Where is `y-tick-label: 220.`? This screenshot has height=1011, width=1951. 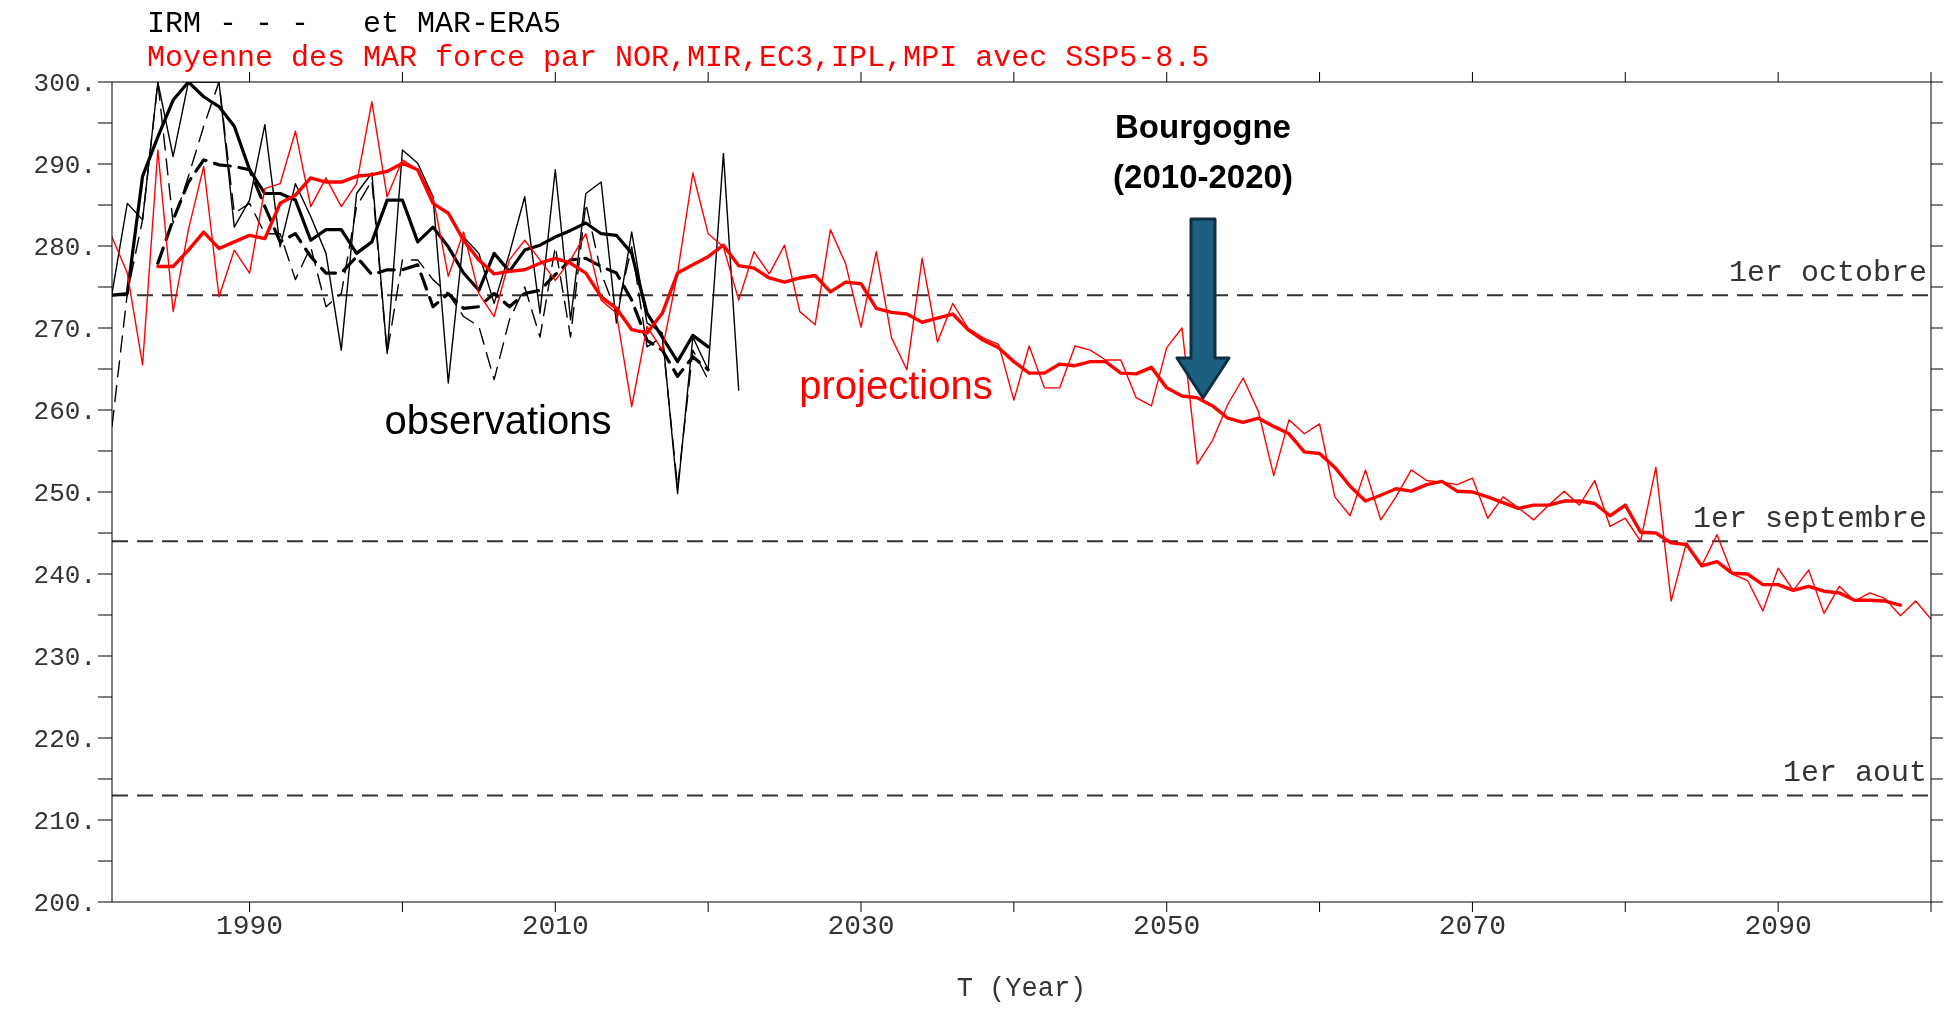
y-tick-label: 220. is located at coordinates (64, 740).